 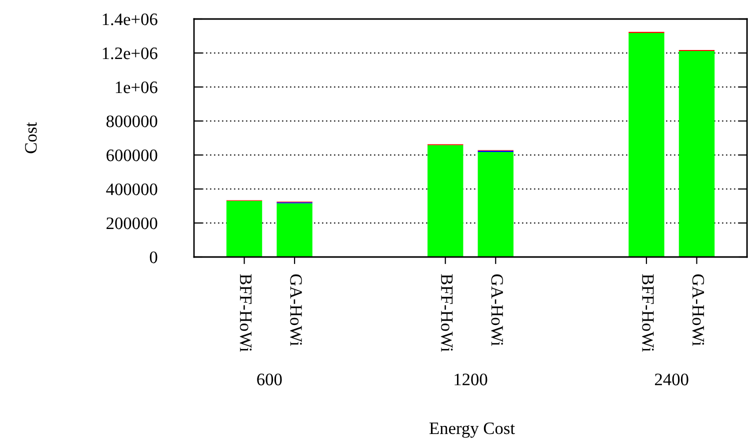 What do you see at coordinates (471, 380) in the screenshot?
I see `text: 1200` at bounding box center [471, 380].